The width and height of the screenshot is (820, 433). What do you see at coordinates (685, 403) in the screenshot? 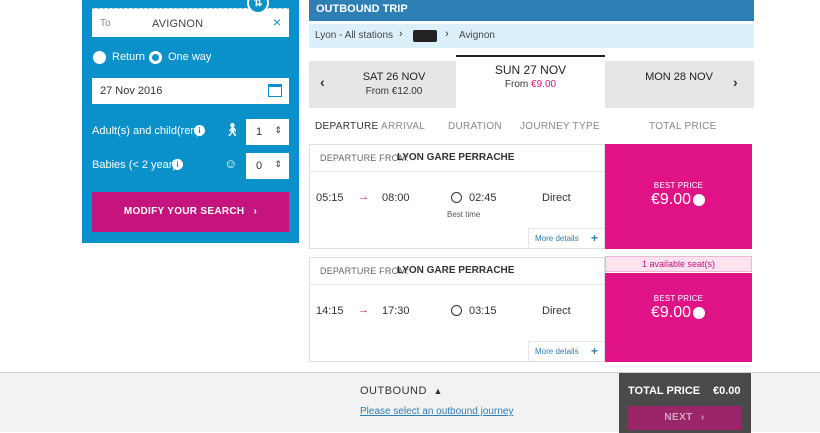
I see `total-price-box: TOTAL PRICE €0.00 NEXT ›` at bounding box center [685, 403].